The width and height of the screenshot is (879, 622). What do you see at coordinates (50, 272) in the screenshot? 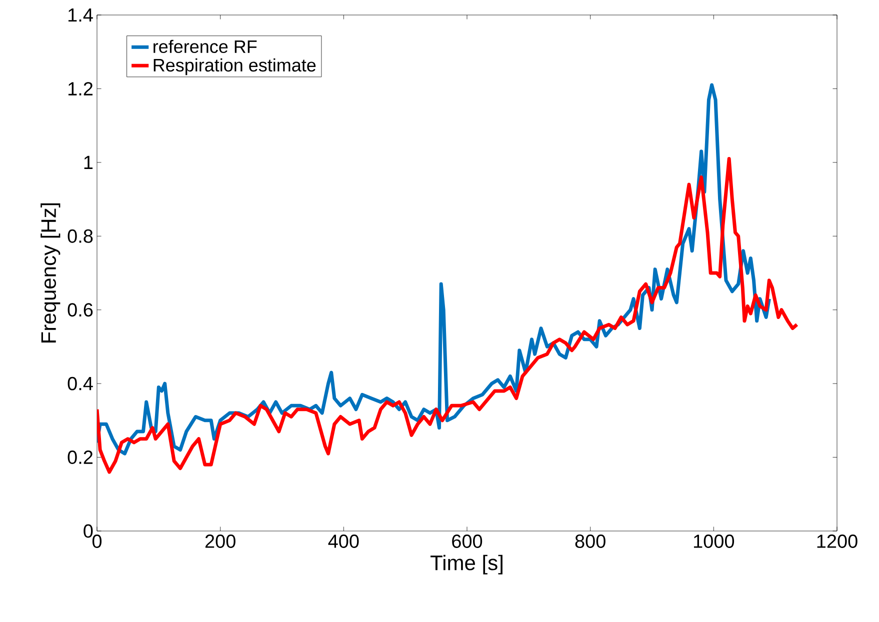
I see `y-axis-title: Frequency [Hz]` at bounding box center [50, 272].